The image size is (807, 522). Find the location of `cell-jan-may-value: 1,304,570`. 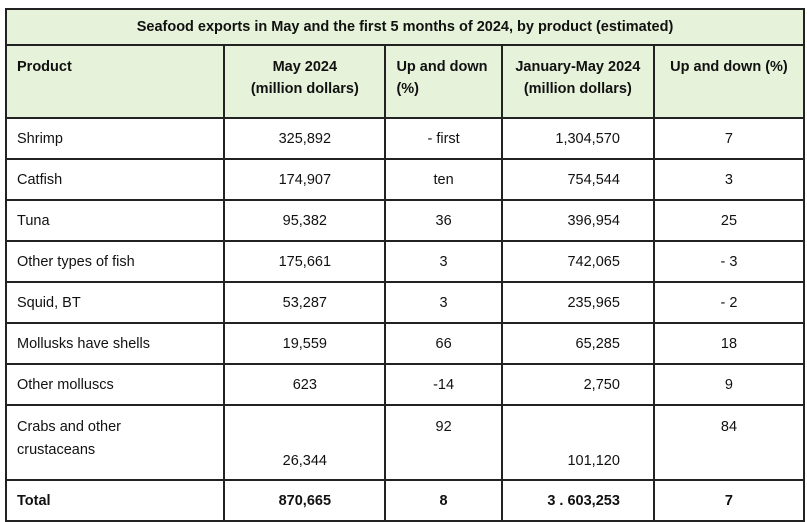

cell-jan-may-value: 1,304,570 is located at coordinates (577, 138).